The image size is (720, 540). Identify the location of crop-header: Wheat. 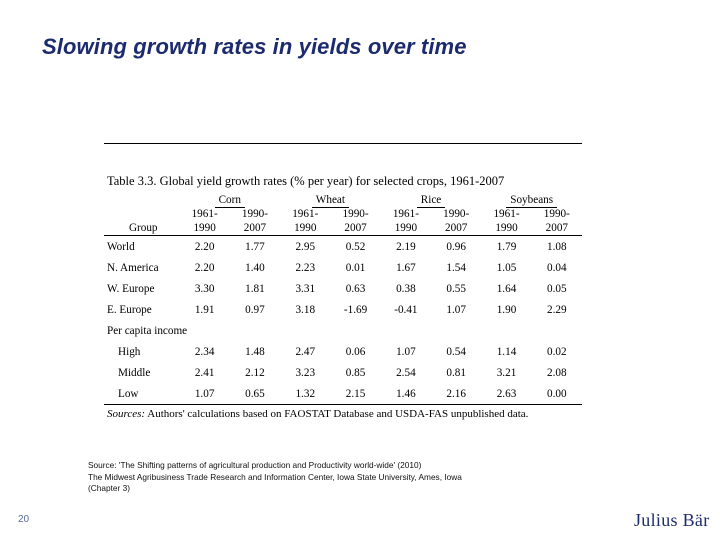
(330, 201).